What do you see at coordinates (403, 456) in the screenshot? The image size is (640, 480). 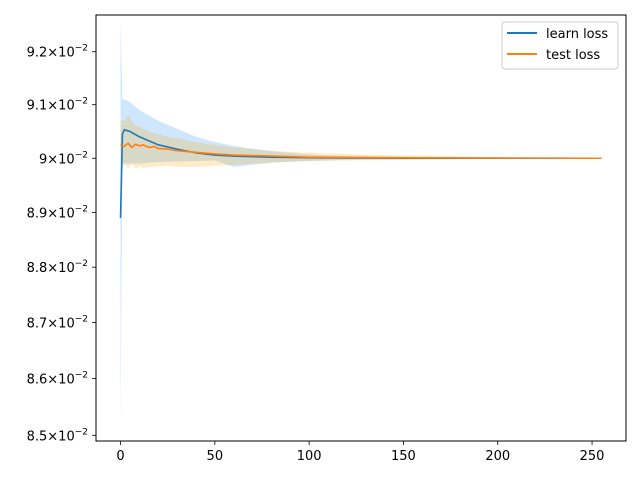 I see `x-tick-label: 150` at bounding box center [403, 456].